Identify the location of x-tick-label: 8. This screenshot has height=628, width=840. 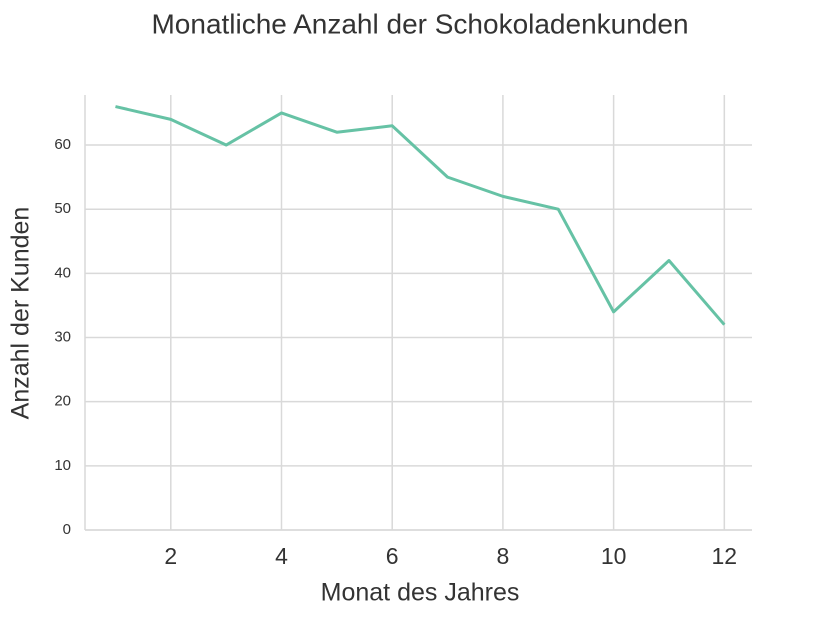
(503, 556).